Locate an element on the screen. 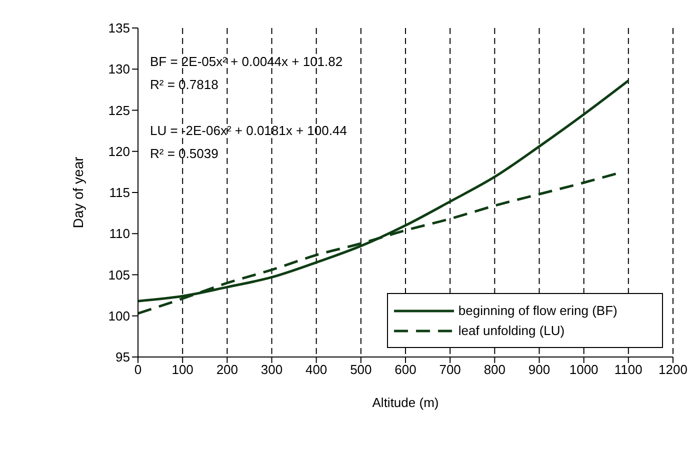 The height and width of the screenshot is (457, 693). annotation: R² = 0.7818 is located at coordinates (185, 85).